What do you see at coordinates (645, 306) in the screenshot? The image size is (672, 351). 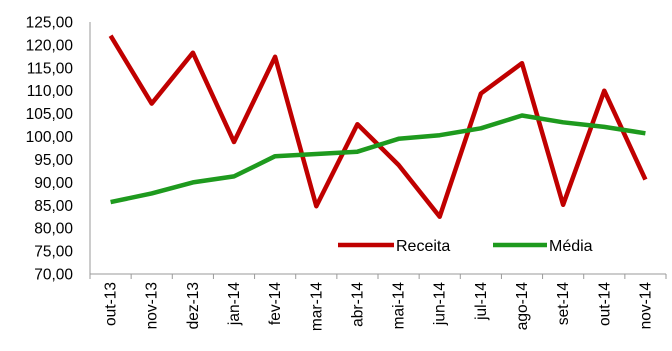 I see `x-tick-label: nov-14` at bounding box center [645, 306].